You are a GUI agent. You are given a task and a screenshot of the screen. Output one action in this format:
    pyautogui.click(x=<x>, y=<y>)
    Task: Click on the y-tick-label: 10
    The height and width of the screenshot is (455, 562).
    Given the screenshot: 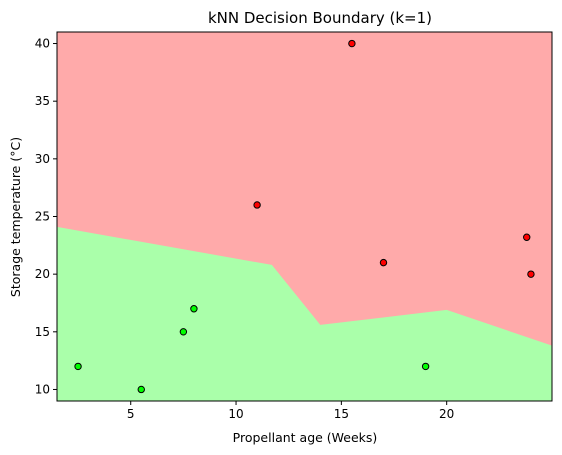 What is the action you would take?
    pyautogui.click(x=42, y=389)
    